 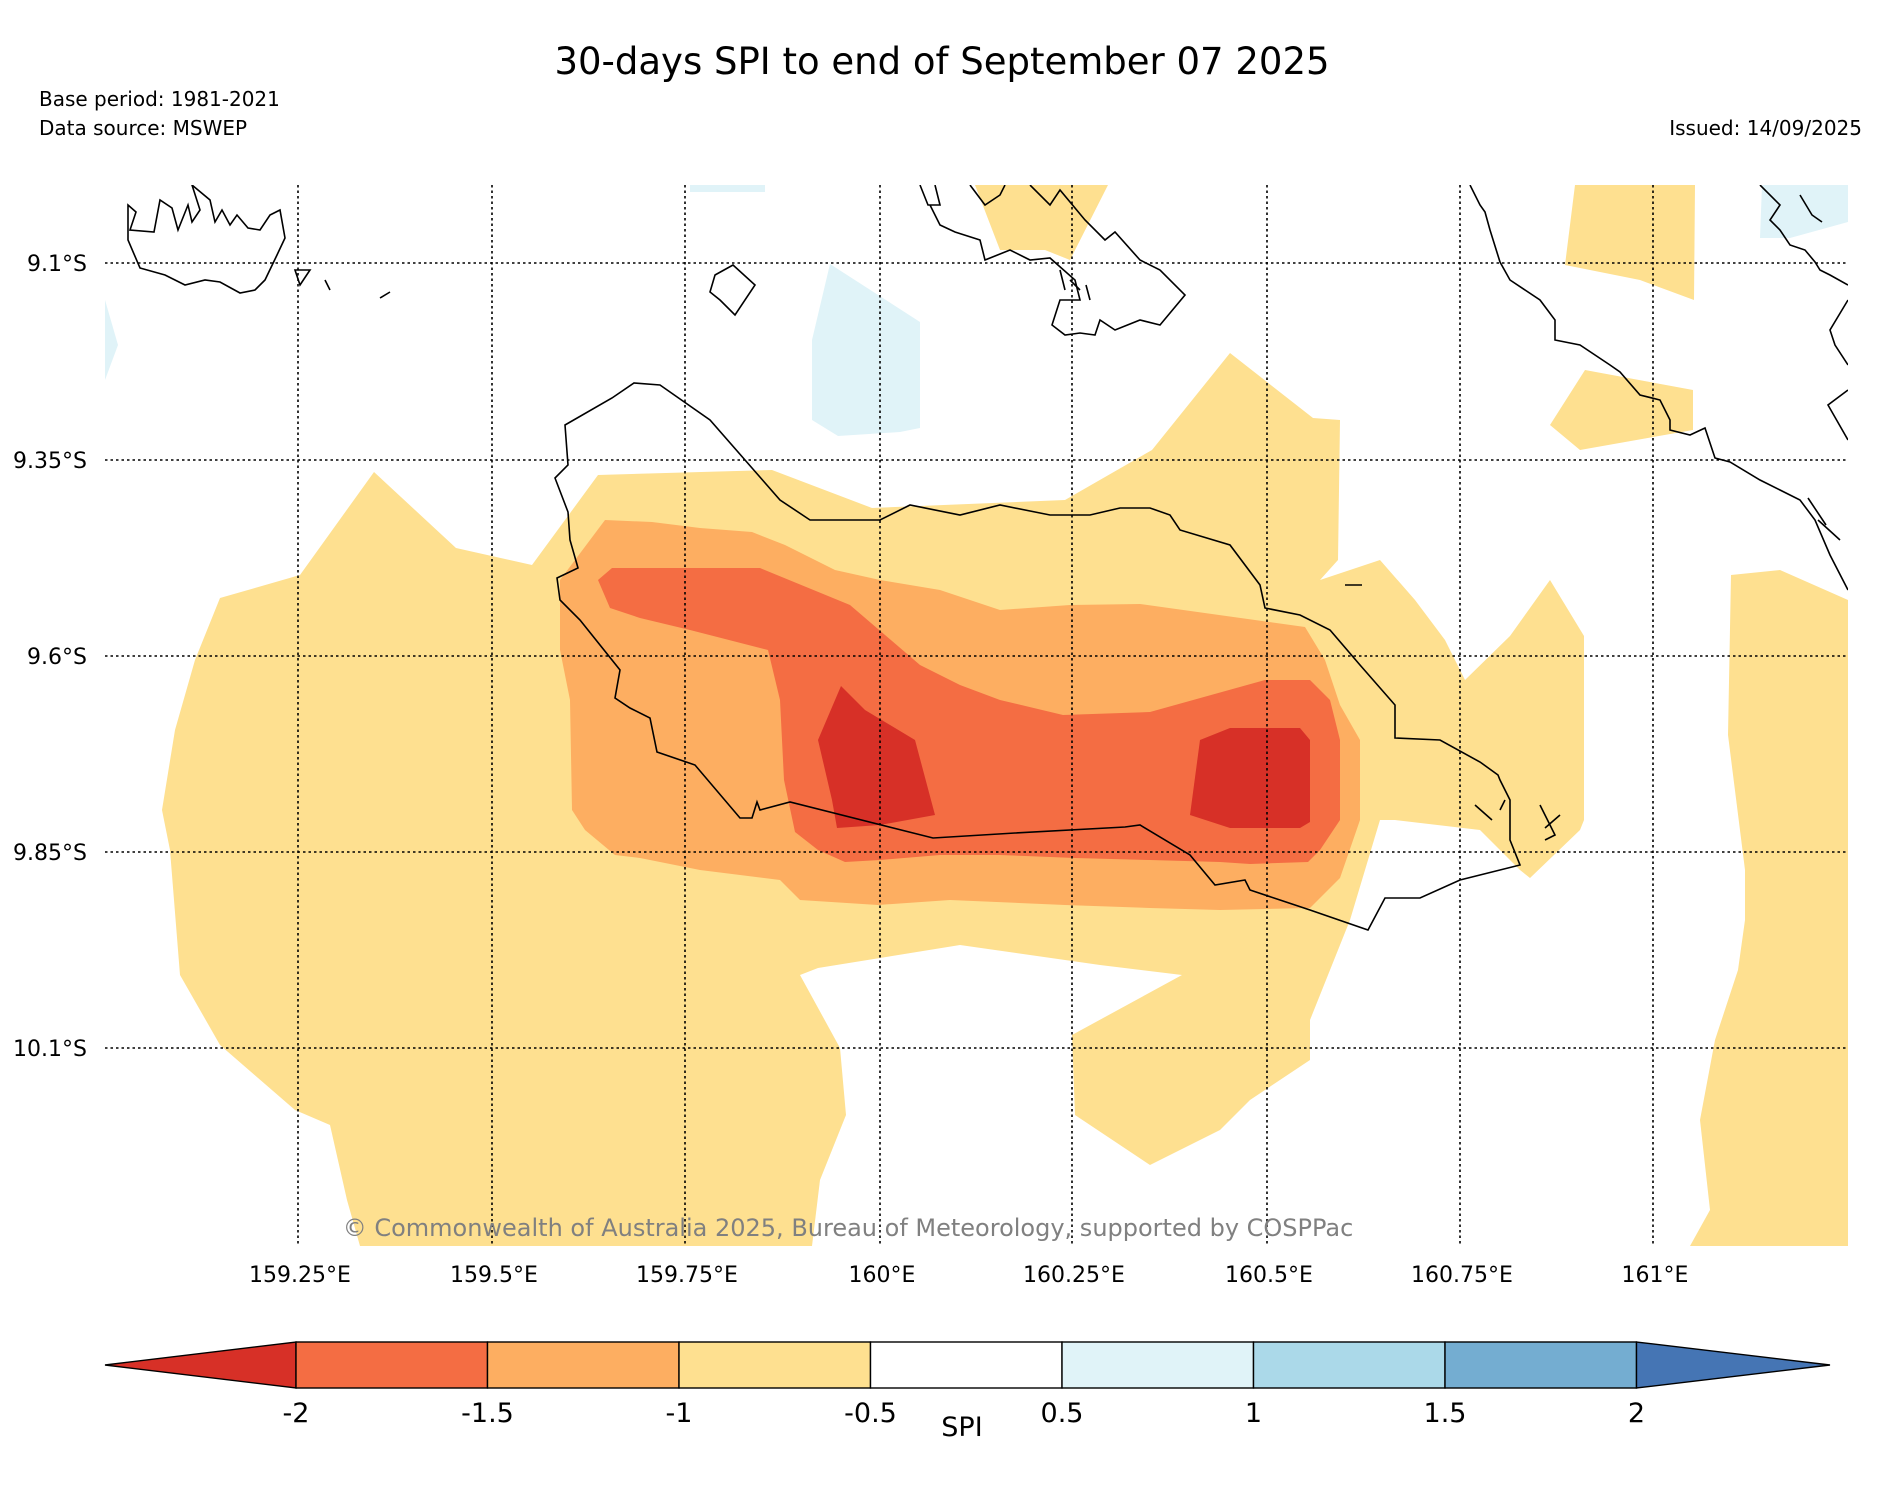 I want to click on lon-label: 159.25°E, so click(x=300, y=1275).